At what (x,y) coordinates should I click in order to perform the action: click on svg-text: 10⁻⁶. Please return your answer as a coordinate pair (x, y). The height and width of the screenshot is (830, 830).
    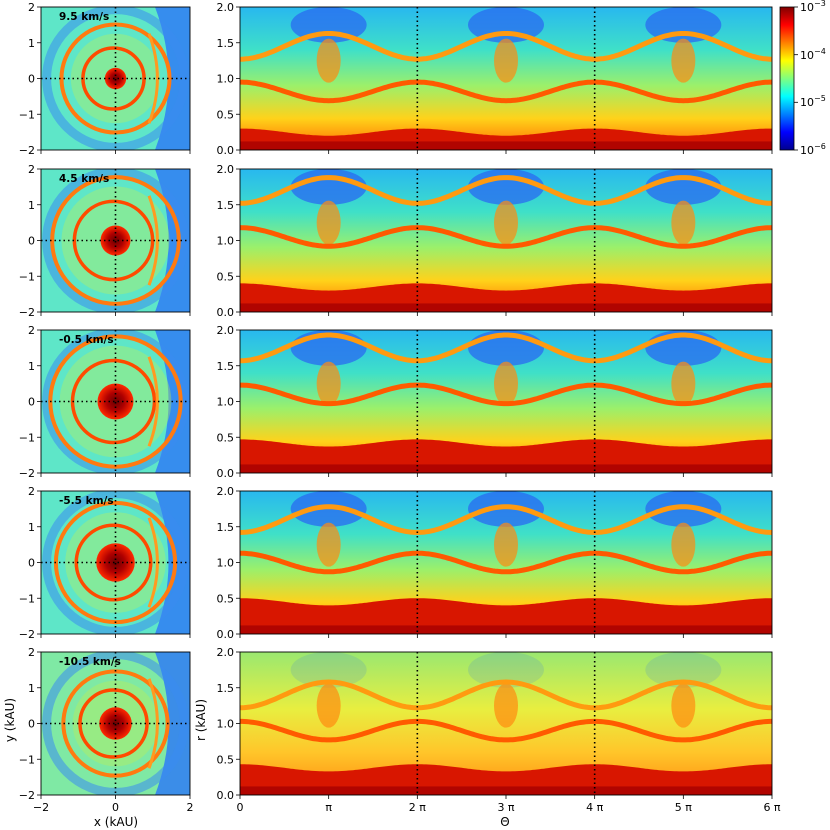
    Looking at the image, I should click on (813, 149).